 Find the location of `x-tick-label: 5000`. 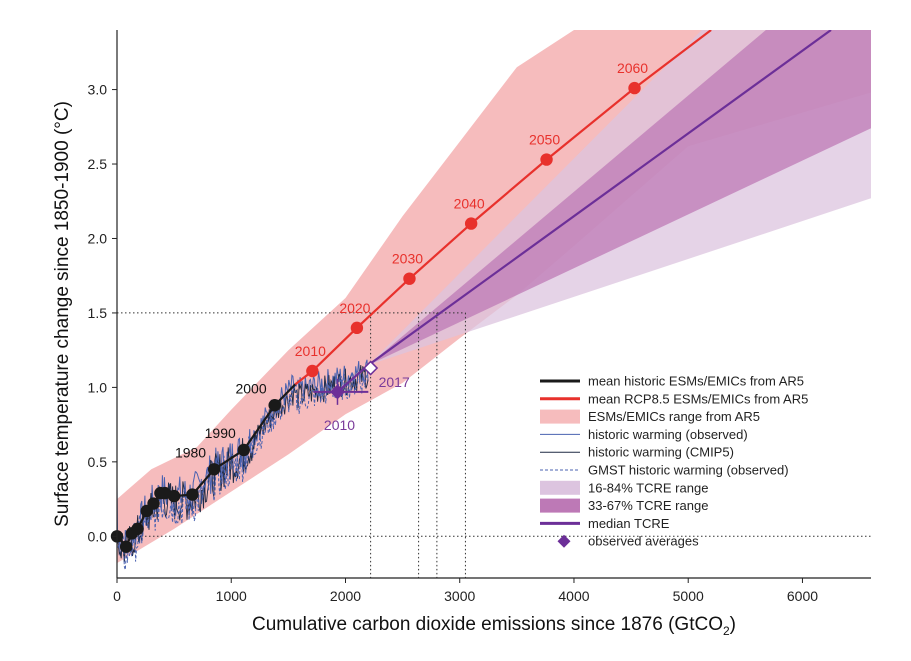

x-tick-label: 5000 is located at coordinates (688, 596).